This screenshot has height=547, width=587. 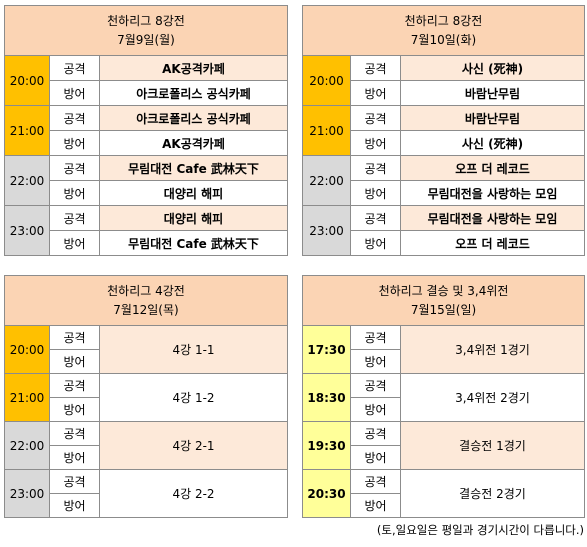 I want to click on table-row: 방어 AK공격카페, so click(x=146, y=143).